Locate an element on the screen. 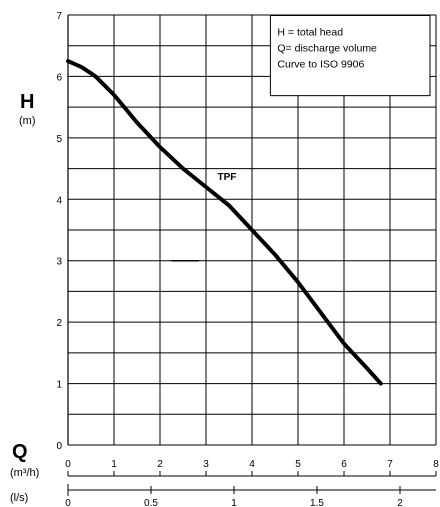 The image size is (440, 507). x-tick-label-ls: 1.5 is located at coordinates (317, 502).